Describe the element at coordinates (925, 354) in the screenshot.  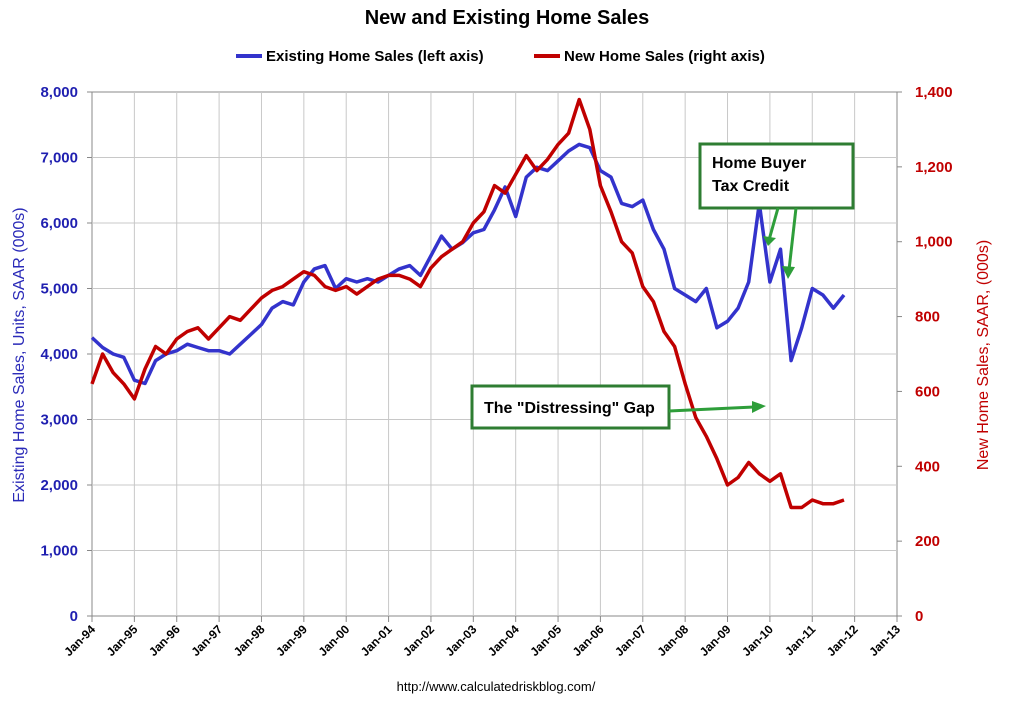
I see `right-axis-ticks: 0 200 400 600 800 1,000 1,200 1,400` at that location.